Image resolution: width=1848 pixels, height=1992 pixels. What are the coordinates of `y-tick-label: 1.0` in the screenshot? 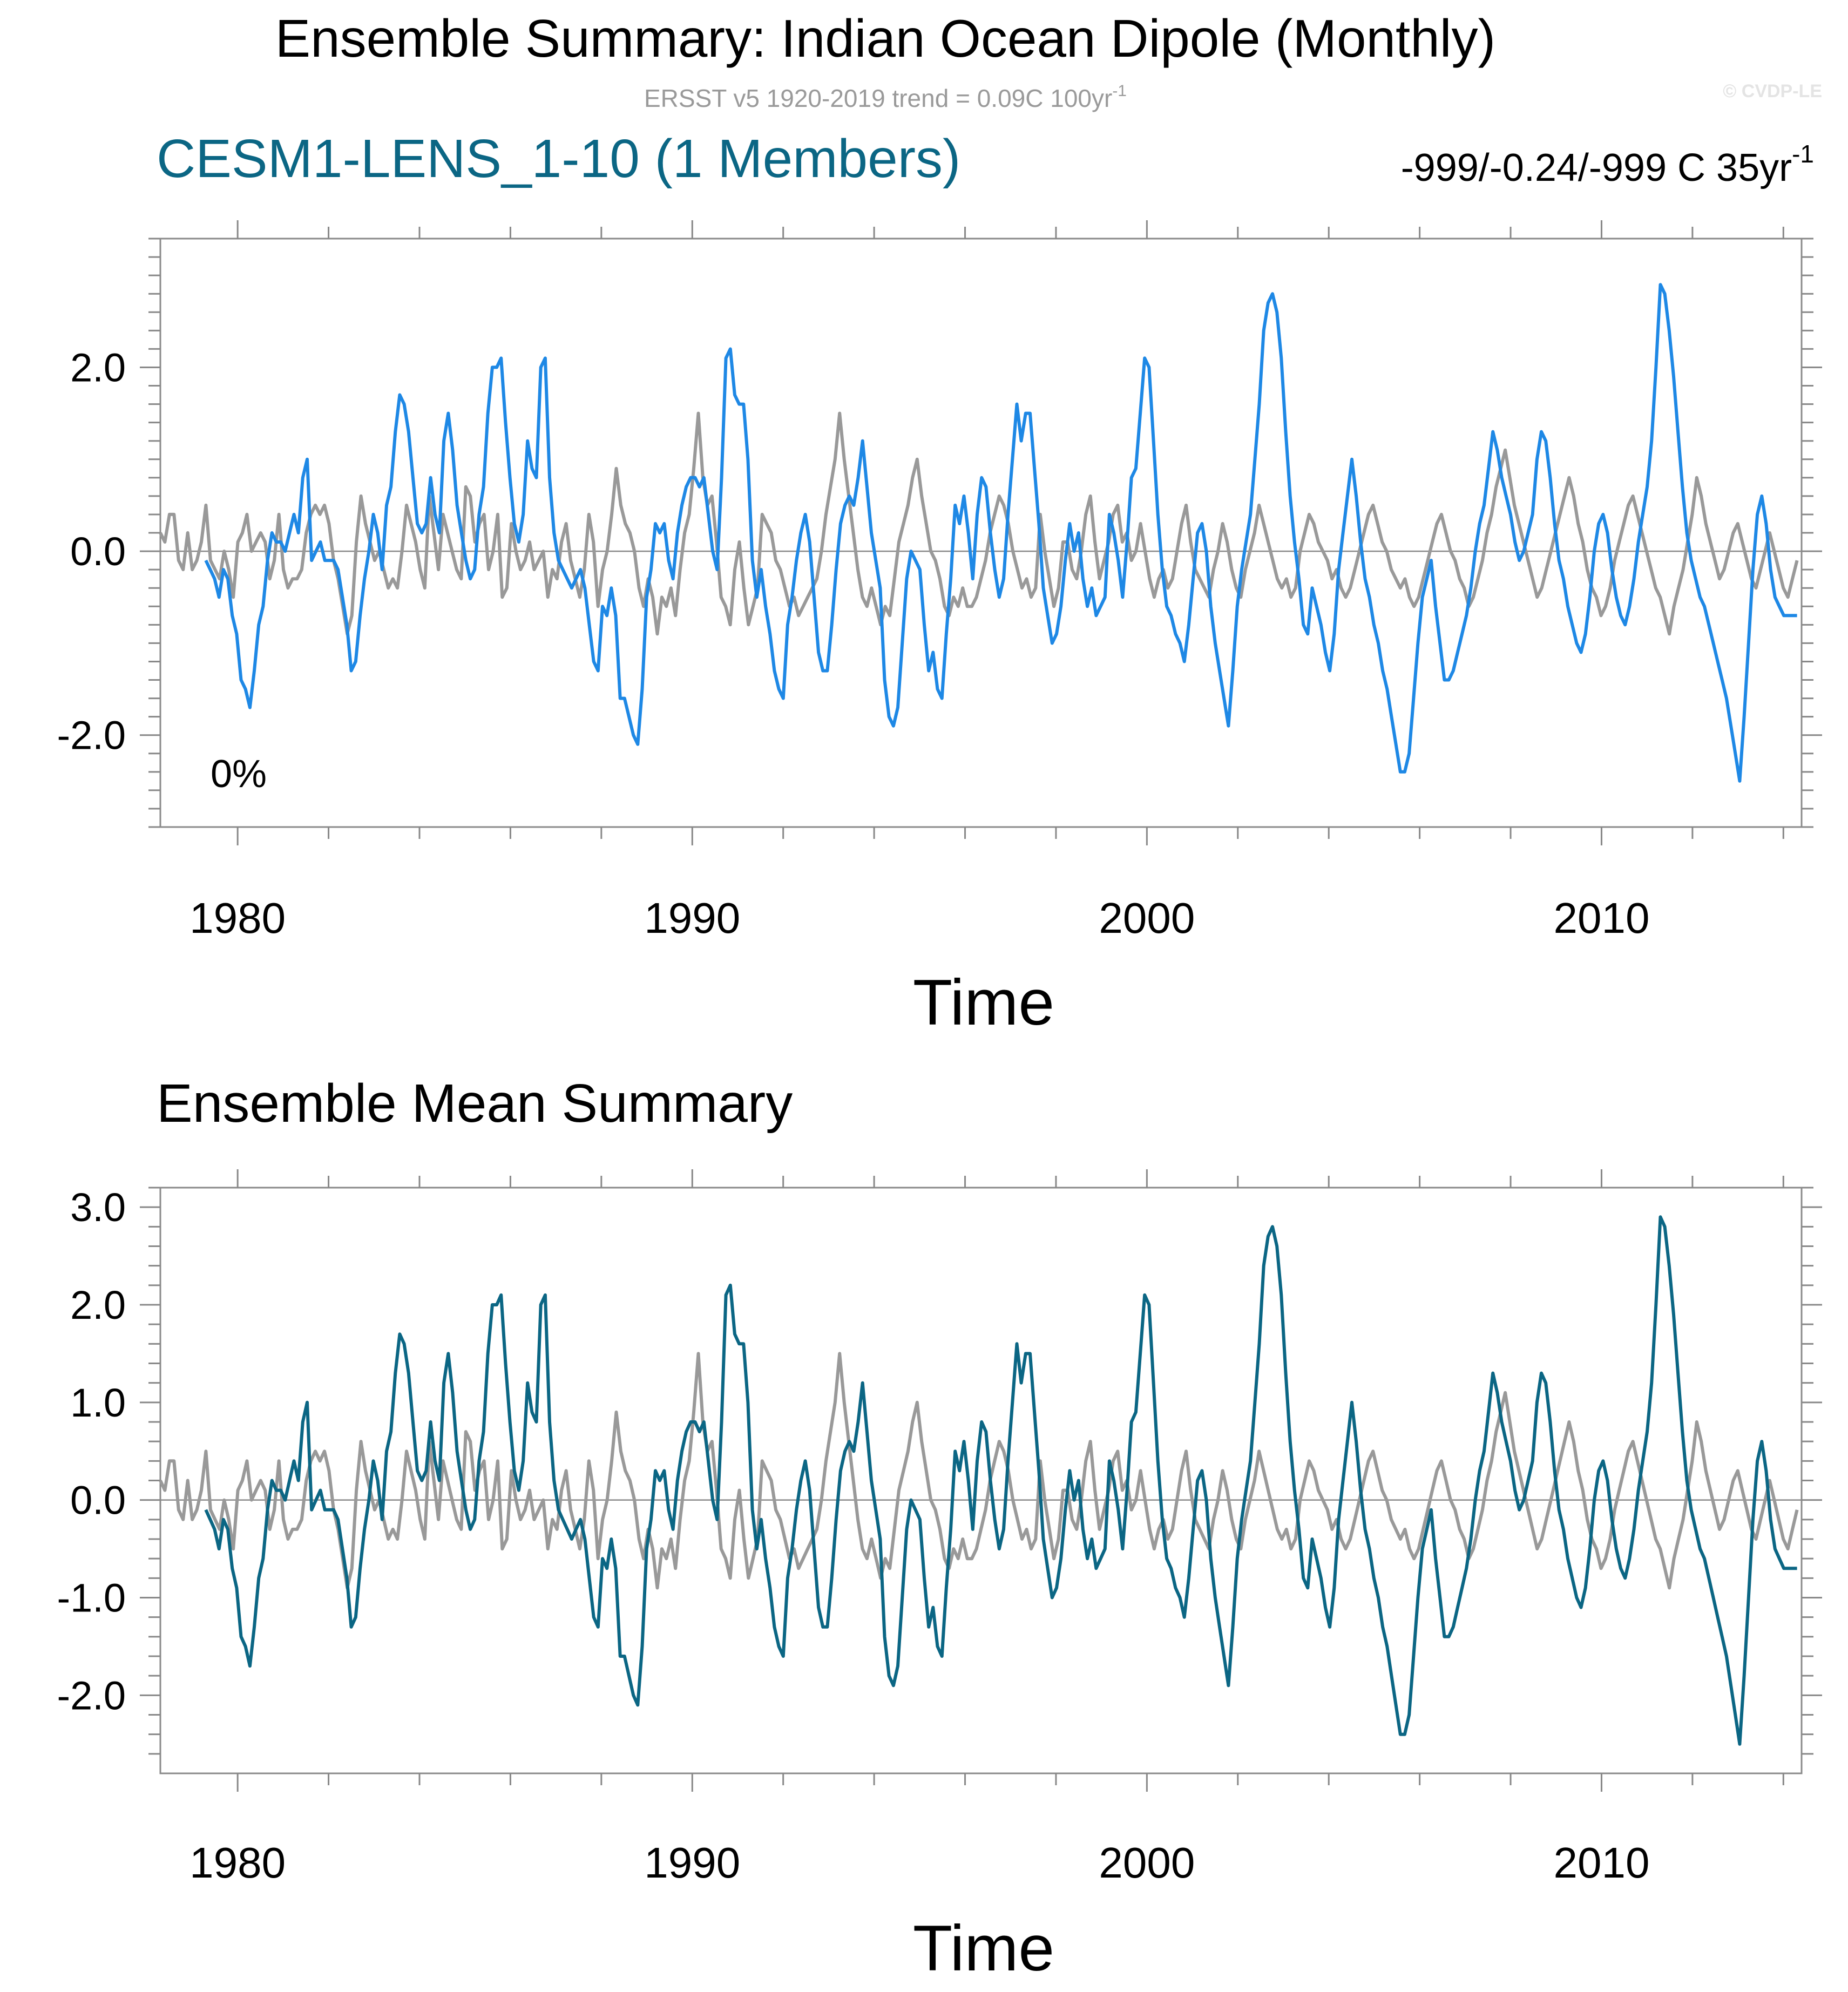 It's located at (98, 1402).